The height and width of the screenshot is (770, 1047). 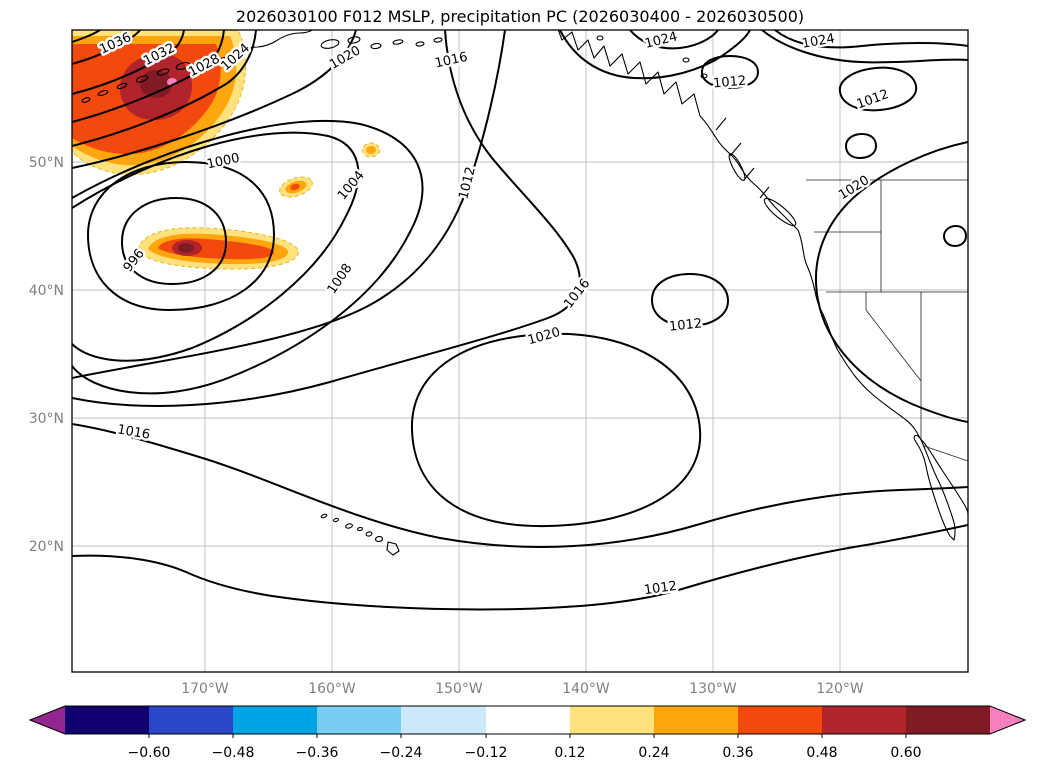 I want to click on vancouver-island, so click(x=780, y=212).